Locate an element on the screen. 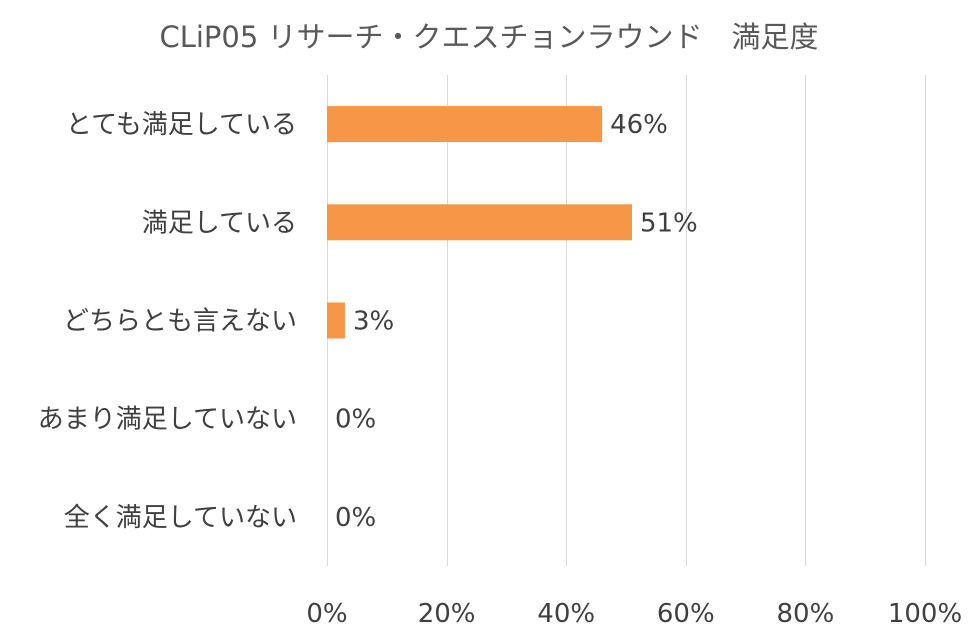  data-label: 51% is located at coordinates (669, 223).